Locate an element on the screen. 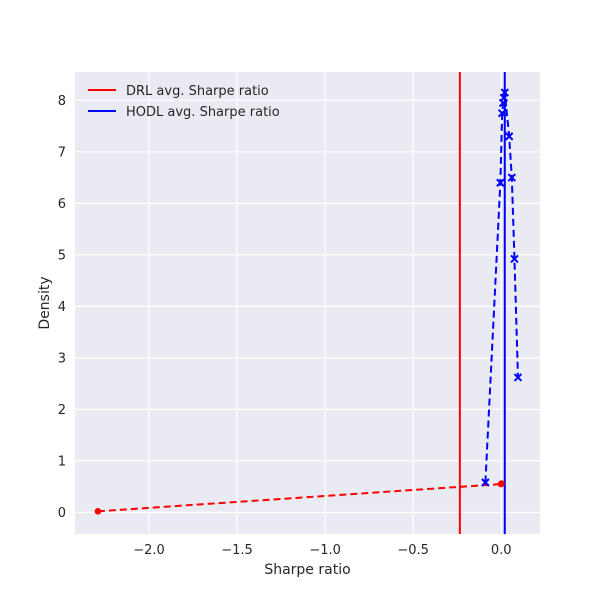 The height and width of the screenshot is (600, 600). x-tick-label: −0.5 is located at coordinates (413, 550).